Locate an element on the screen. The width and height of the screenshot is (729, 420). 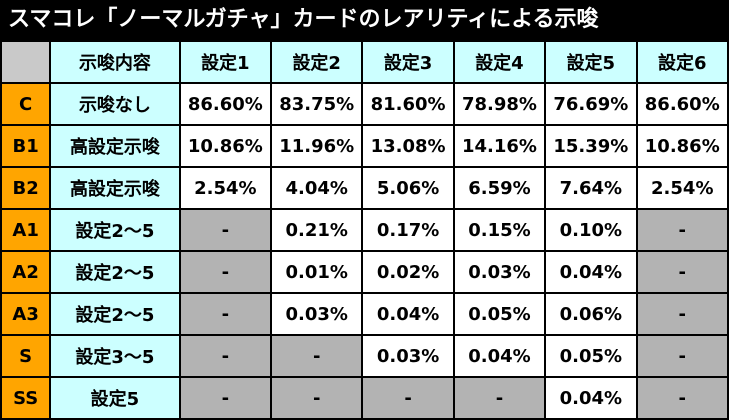
header-setting-3: 設定3 is located at coordinates (408, 62).